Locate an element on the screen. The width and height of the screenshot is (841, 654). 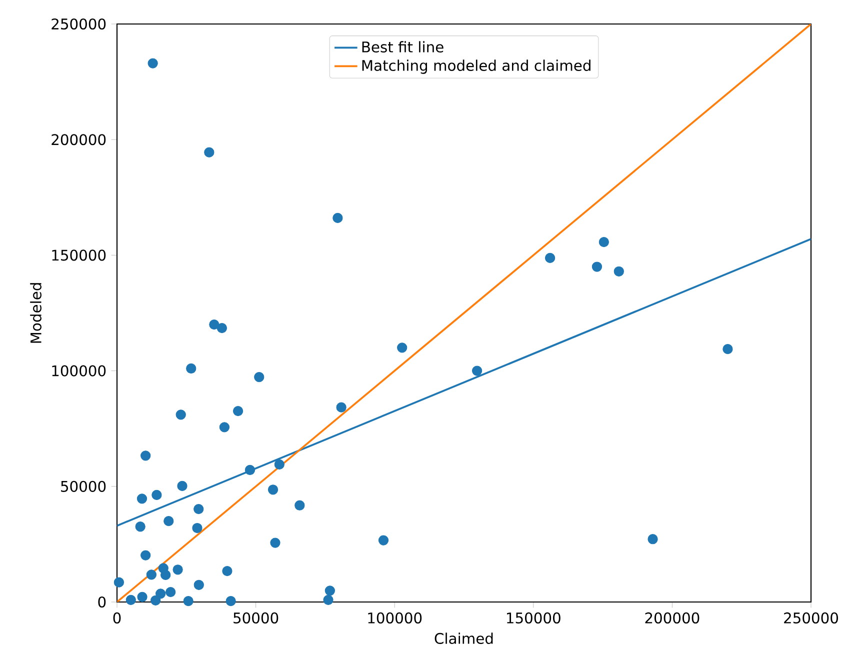
x-tick-label: 200000 is located at coordinates (672, 618).